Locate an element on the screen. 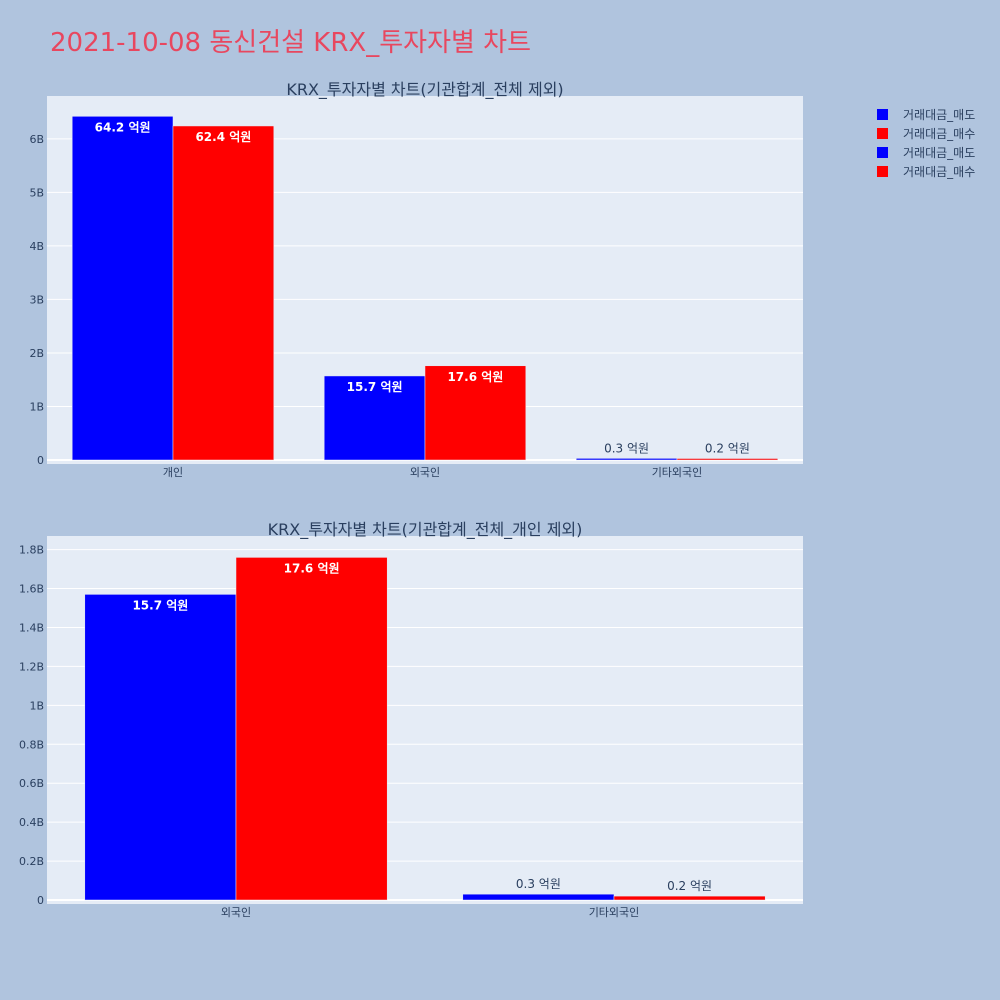 The height and width of the screenshot is (1000, 1000). x-tick-label: 개인 is located at coordinates (173, 472).